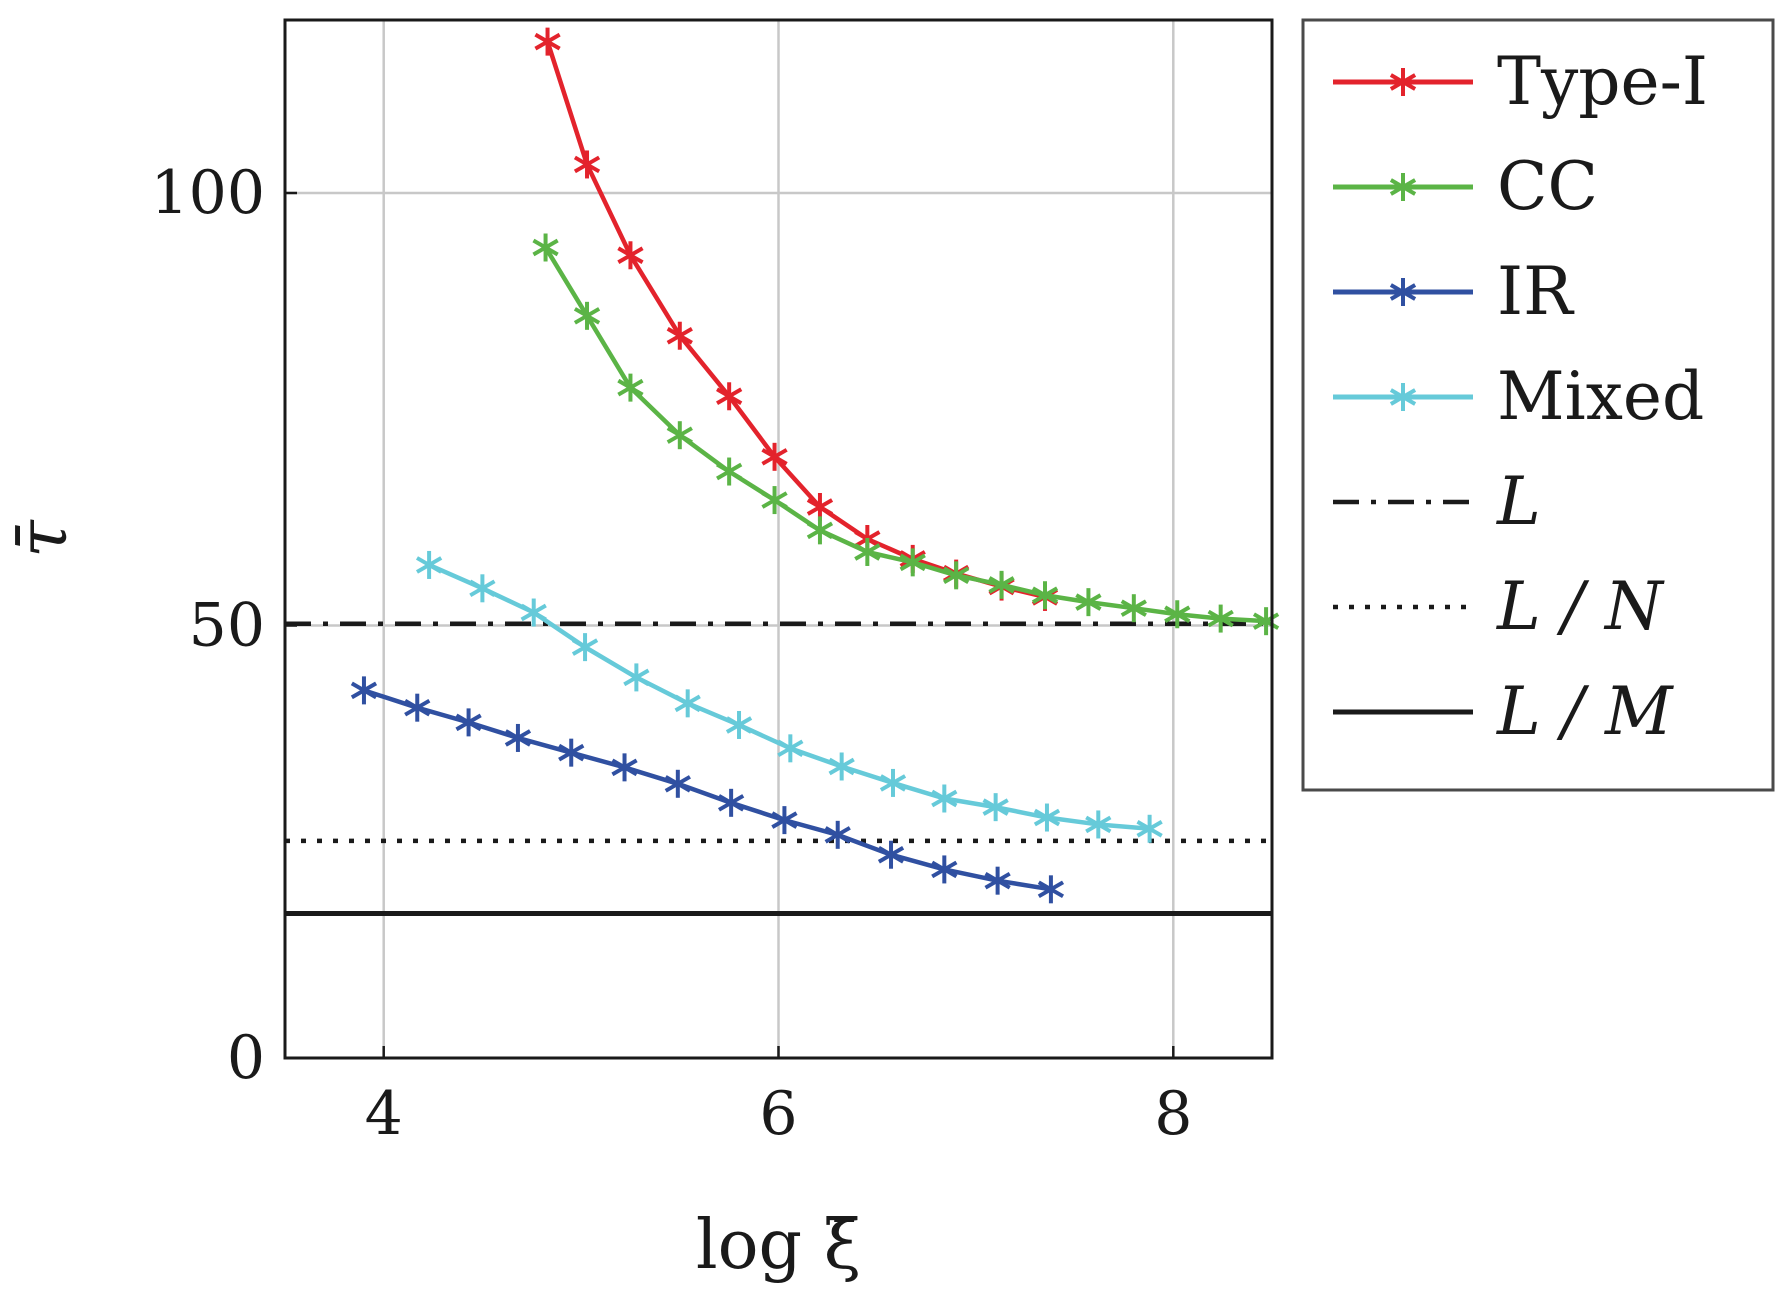  I want to click on x-tick-label: 6, so click(778, 1114).